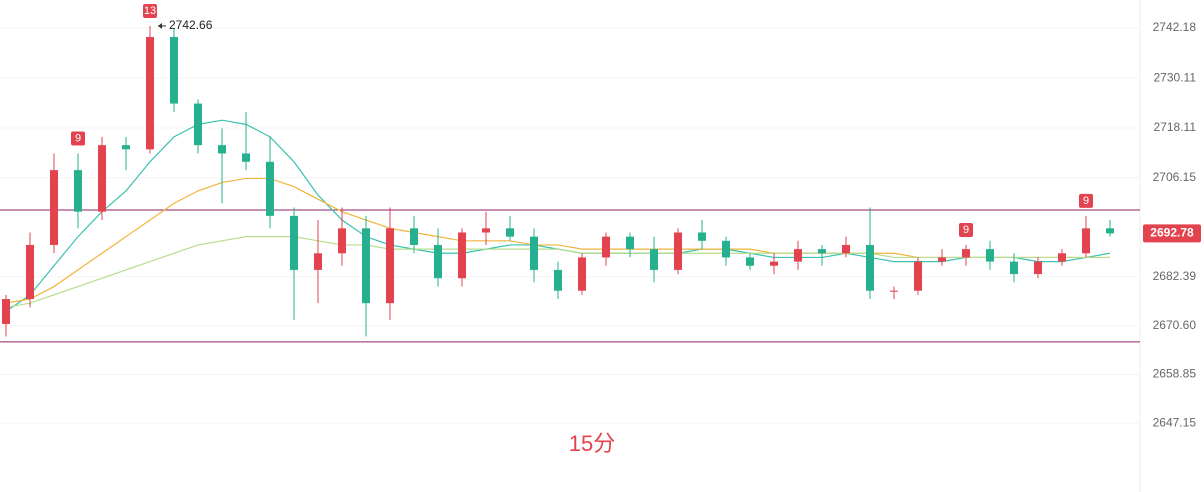 Image resolution: width=1204 pixels, height=492 pixels. Describe the element at coordinates (1175, 77) in the screenshot. I see `y-tick-label: 2730.11` at that location.